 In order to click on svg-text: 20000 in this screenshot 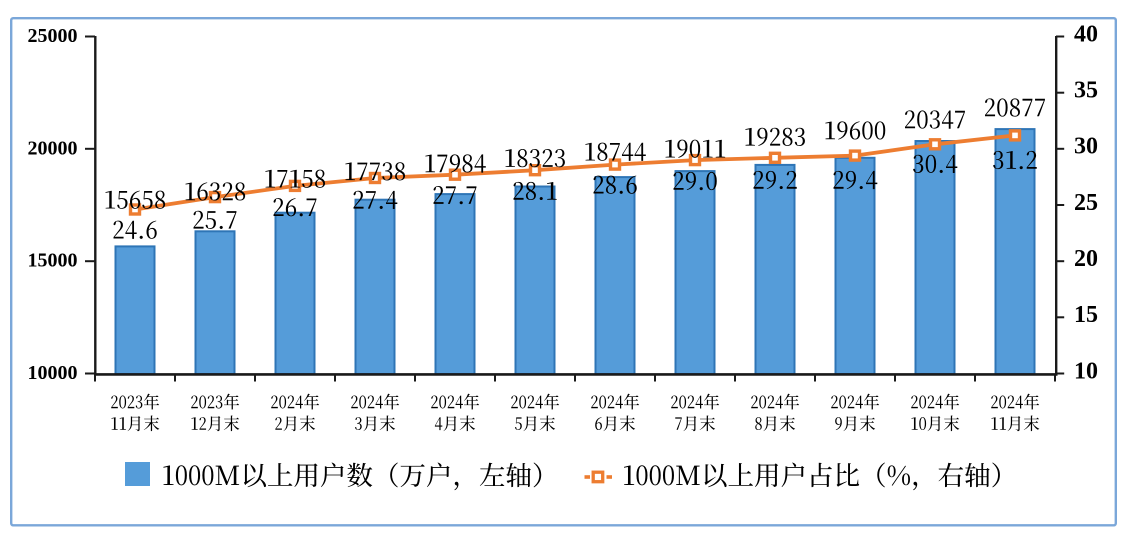, I will do `click(53, 148)`.